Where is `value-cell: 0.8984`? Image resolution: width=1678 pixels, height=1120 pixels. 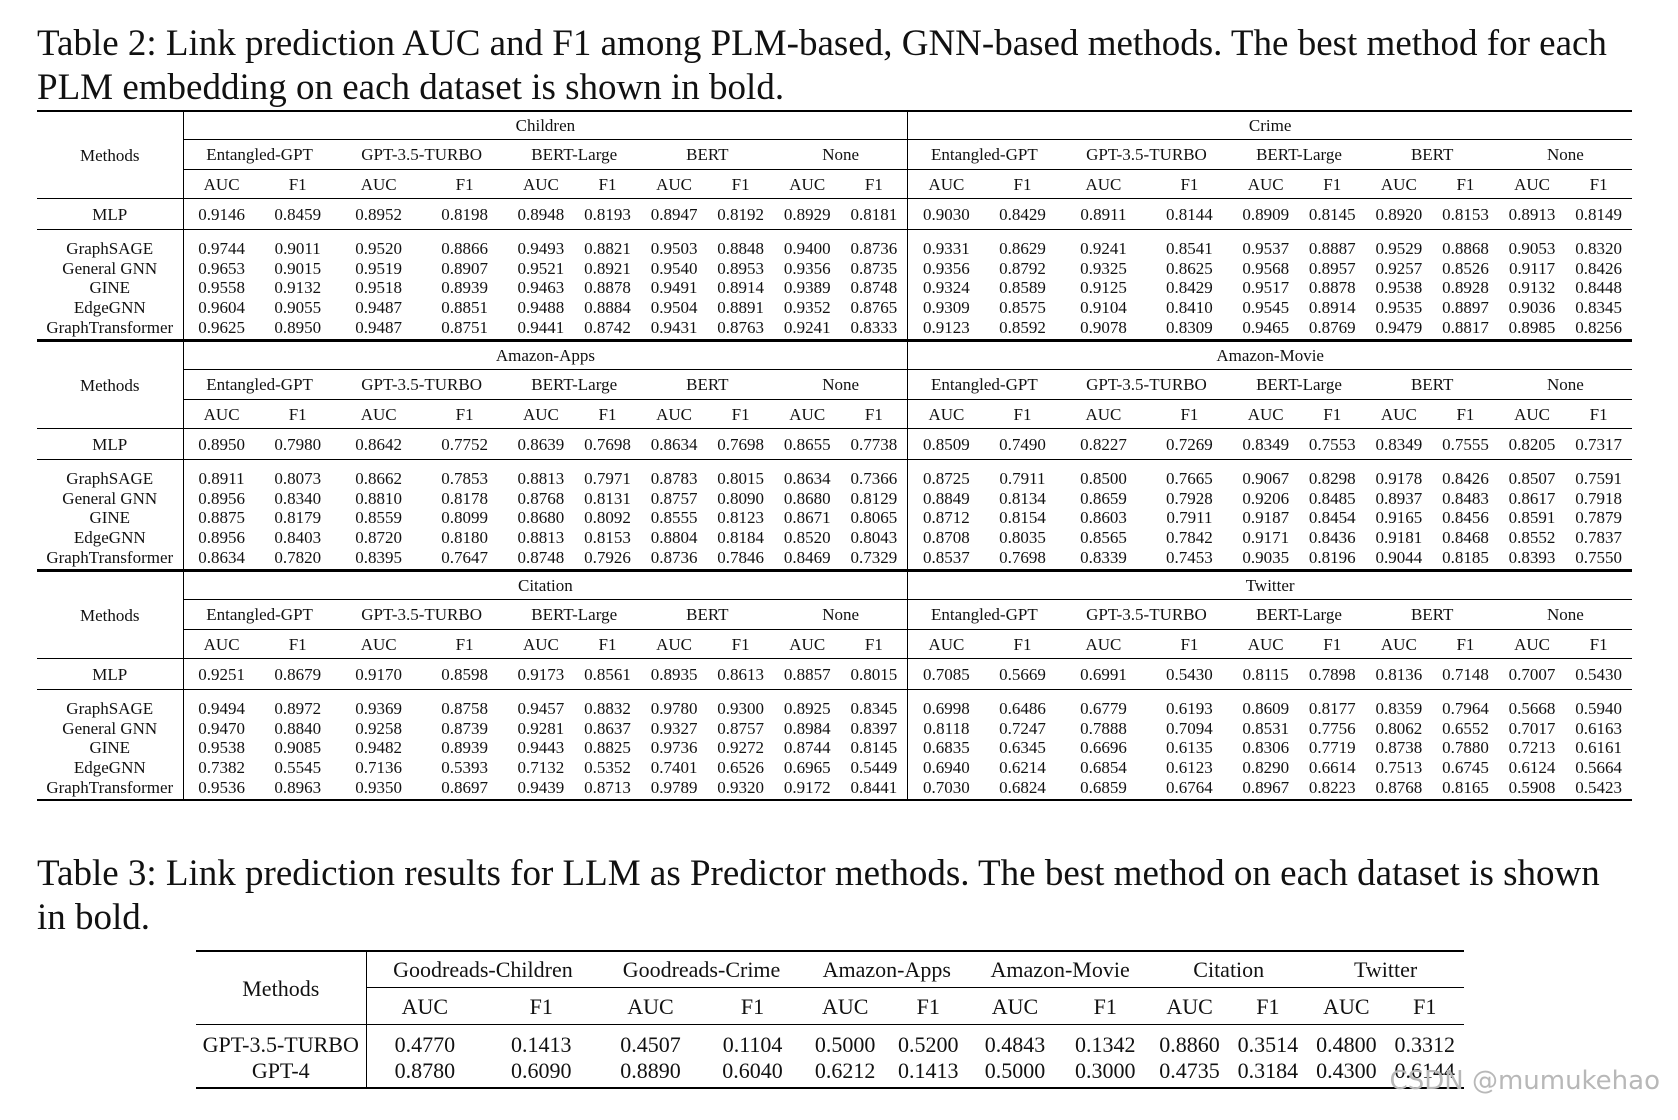 value-cell: 0.8984 is located at coordinates (807, 728).